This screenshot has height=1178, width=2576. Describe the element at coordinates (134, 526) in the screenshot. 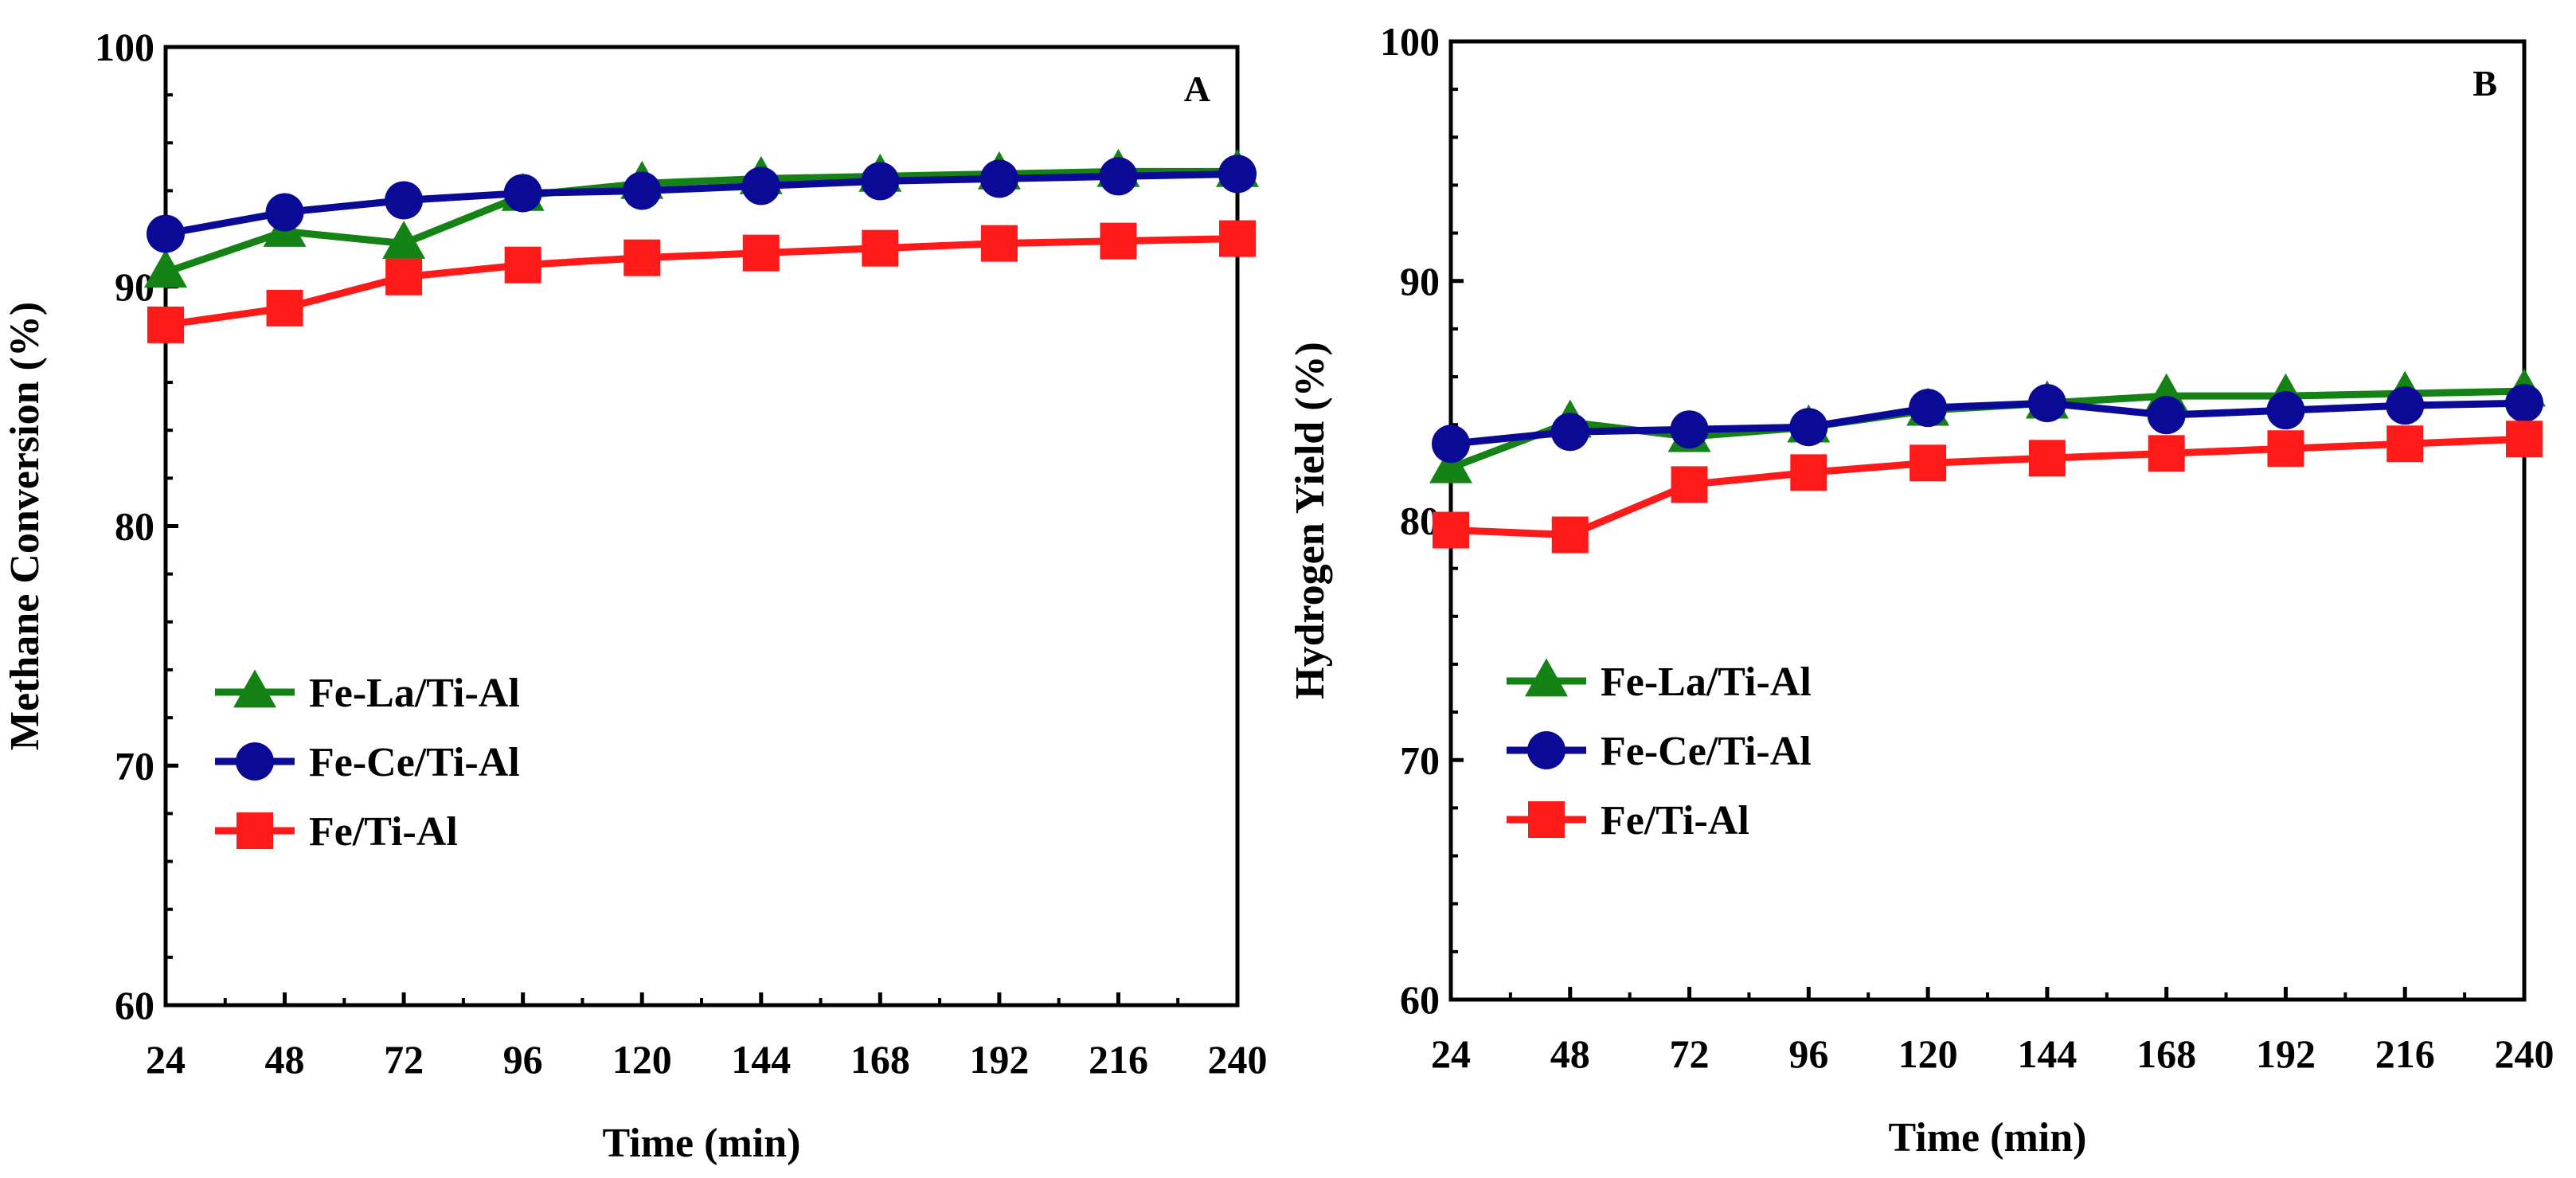

I see `y-tick-label: 80` at that location.